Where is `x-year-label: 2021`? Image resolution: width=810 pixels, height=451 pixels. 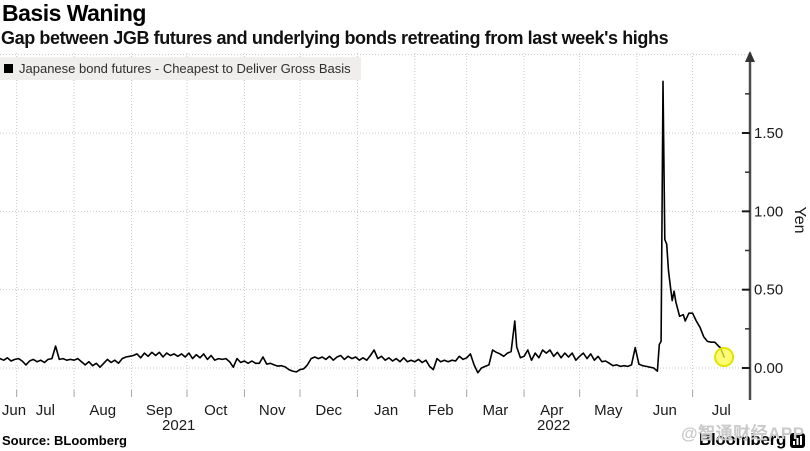 x-year-label: 2021 is located at coordinates (178, 425).